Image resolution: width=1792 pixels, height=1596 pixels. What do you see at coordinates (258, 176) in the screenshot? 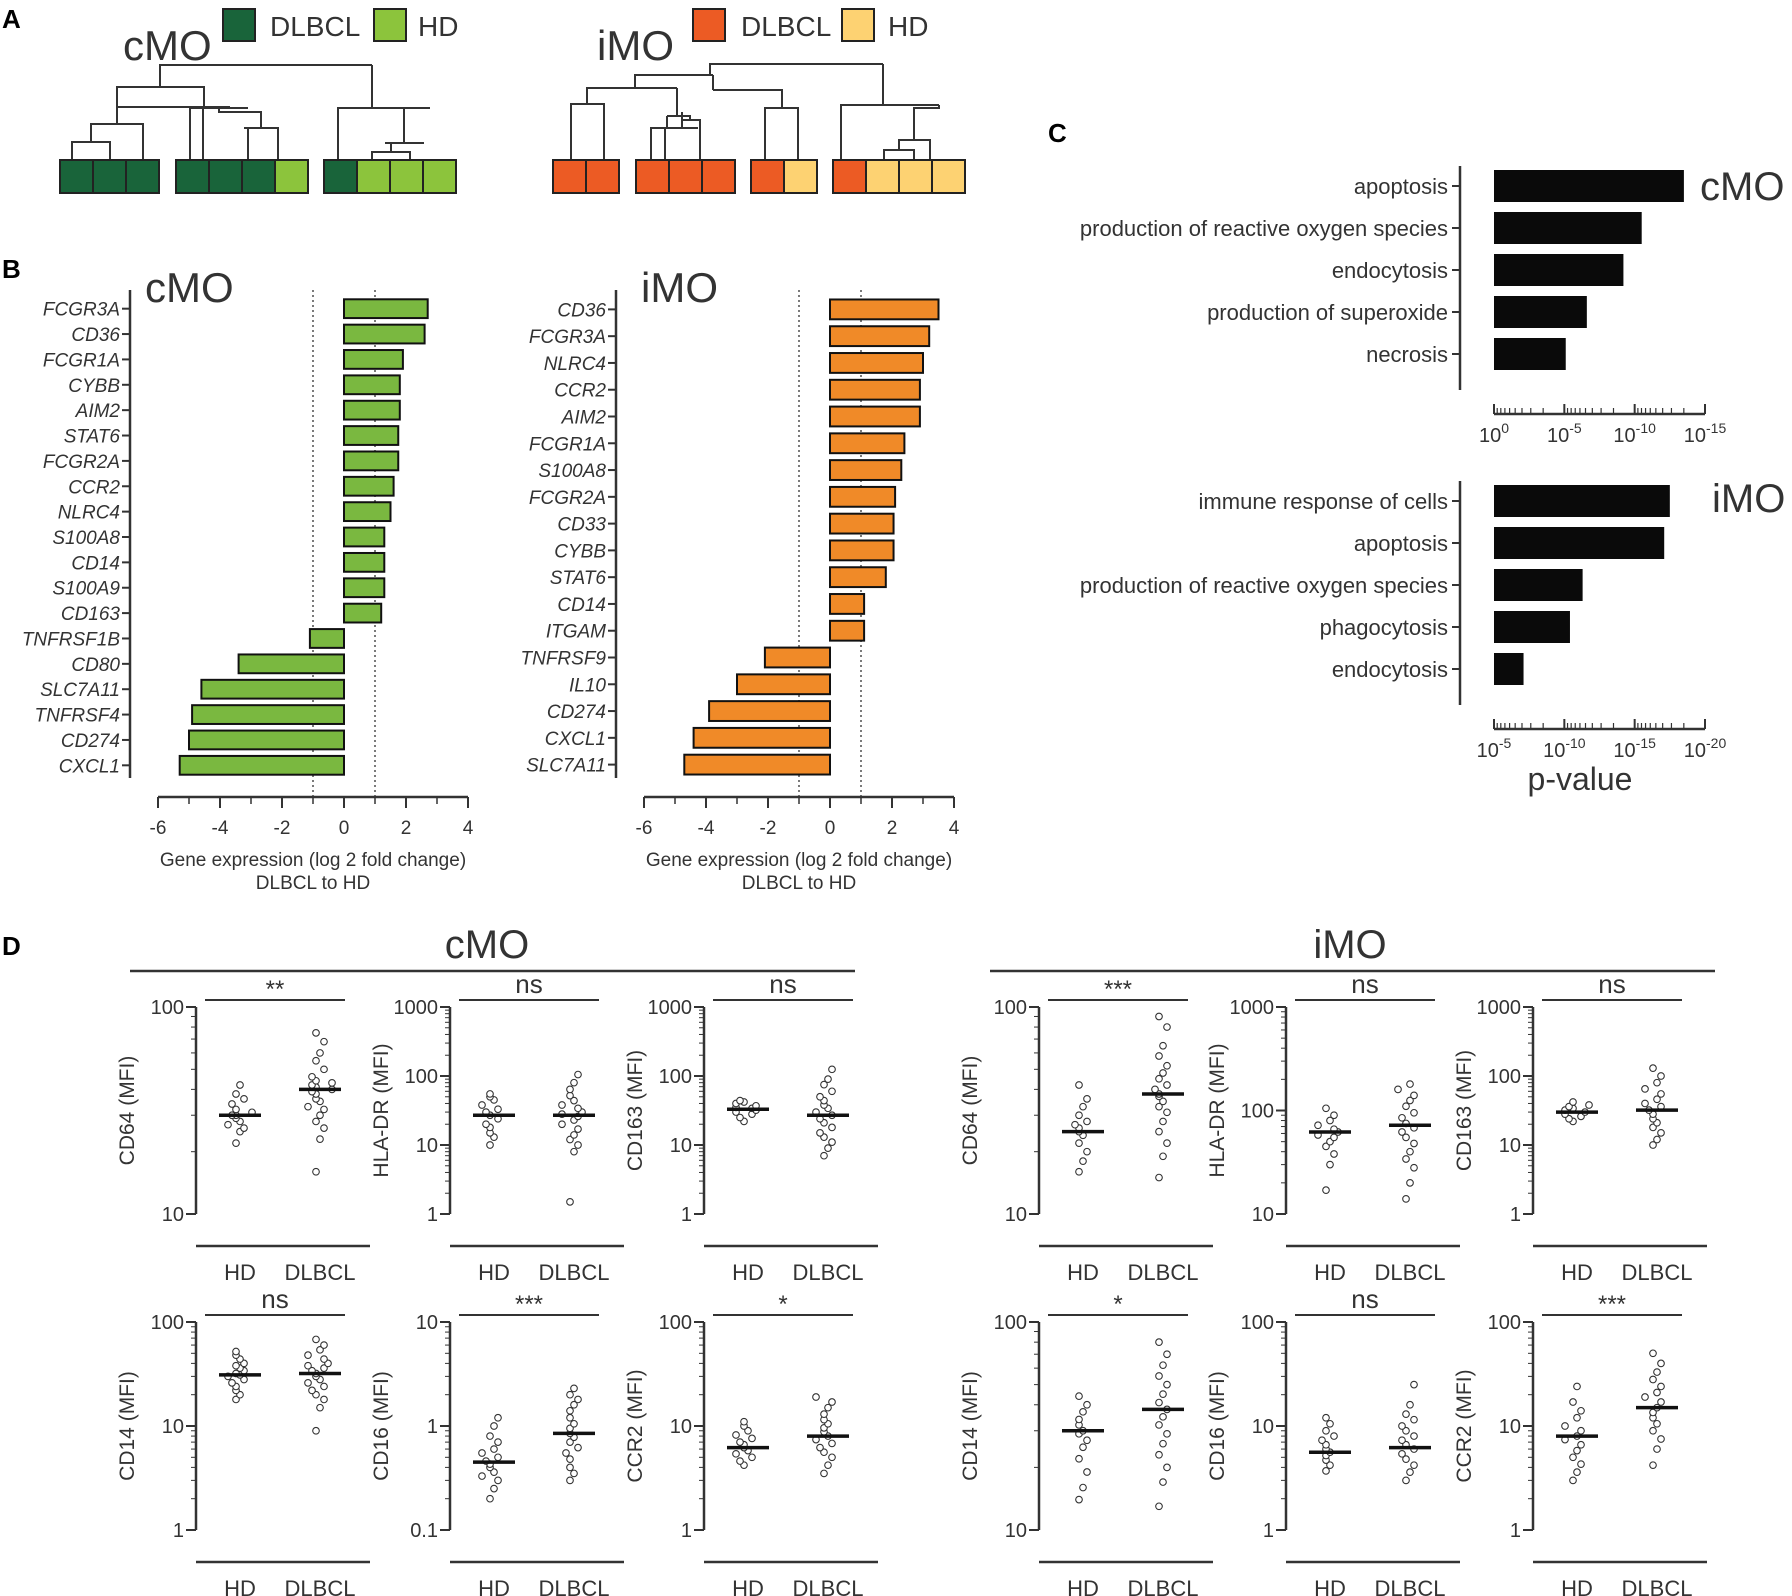
I see `dendrogram-cmo-tiles` at bounding box center [258, 176].